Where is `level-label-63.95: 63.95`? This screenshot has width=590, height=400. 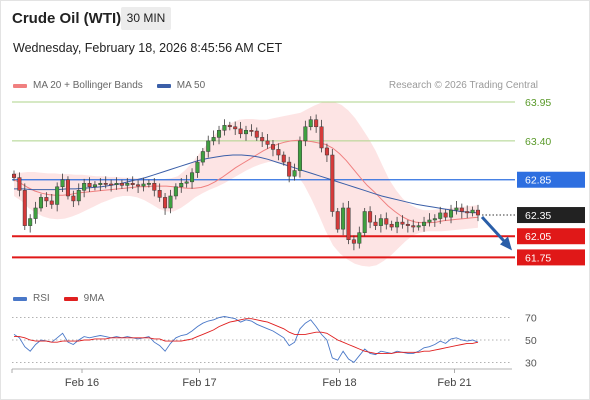
level-label-63.95: 63.95 is located at coordinates (538, 103).